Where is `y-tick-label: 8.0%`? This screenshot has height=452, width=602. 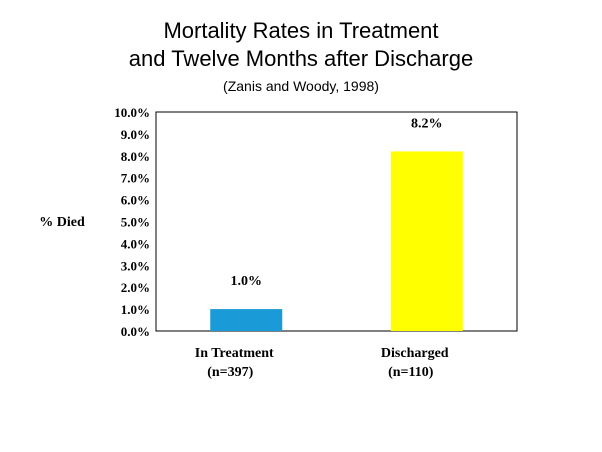 y-tick-label: 8.0% is located at coordinates (135, 156).